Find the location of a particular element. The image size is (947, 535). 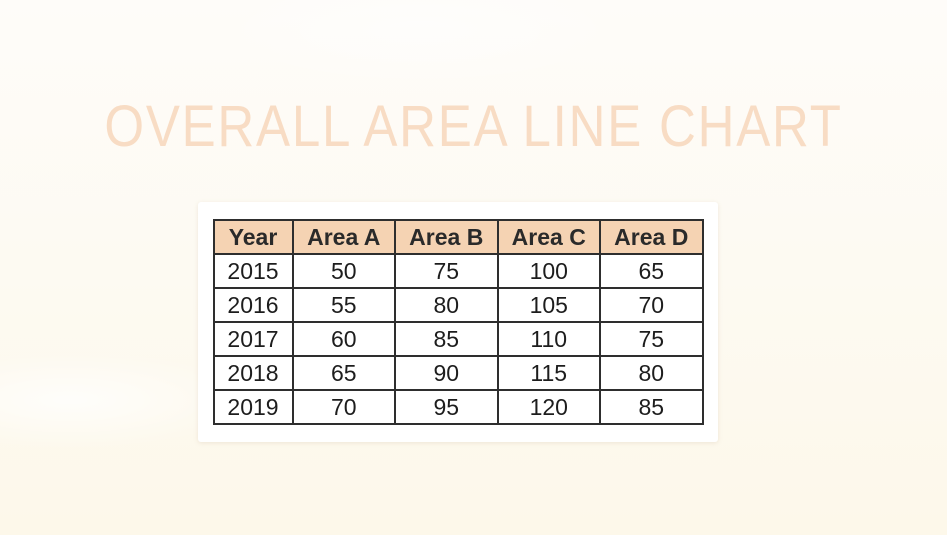

value-cell: 115 is located at coordinates (548, 373).